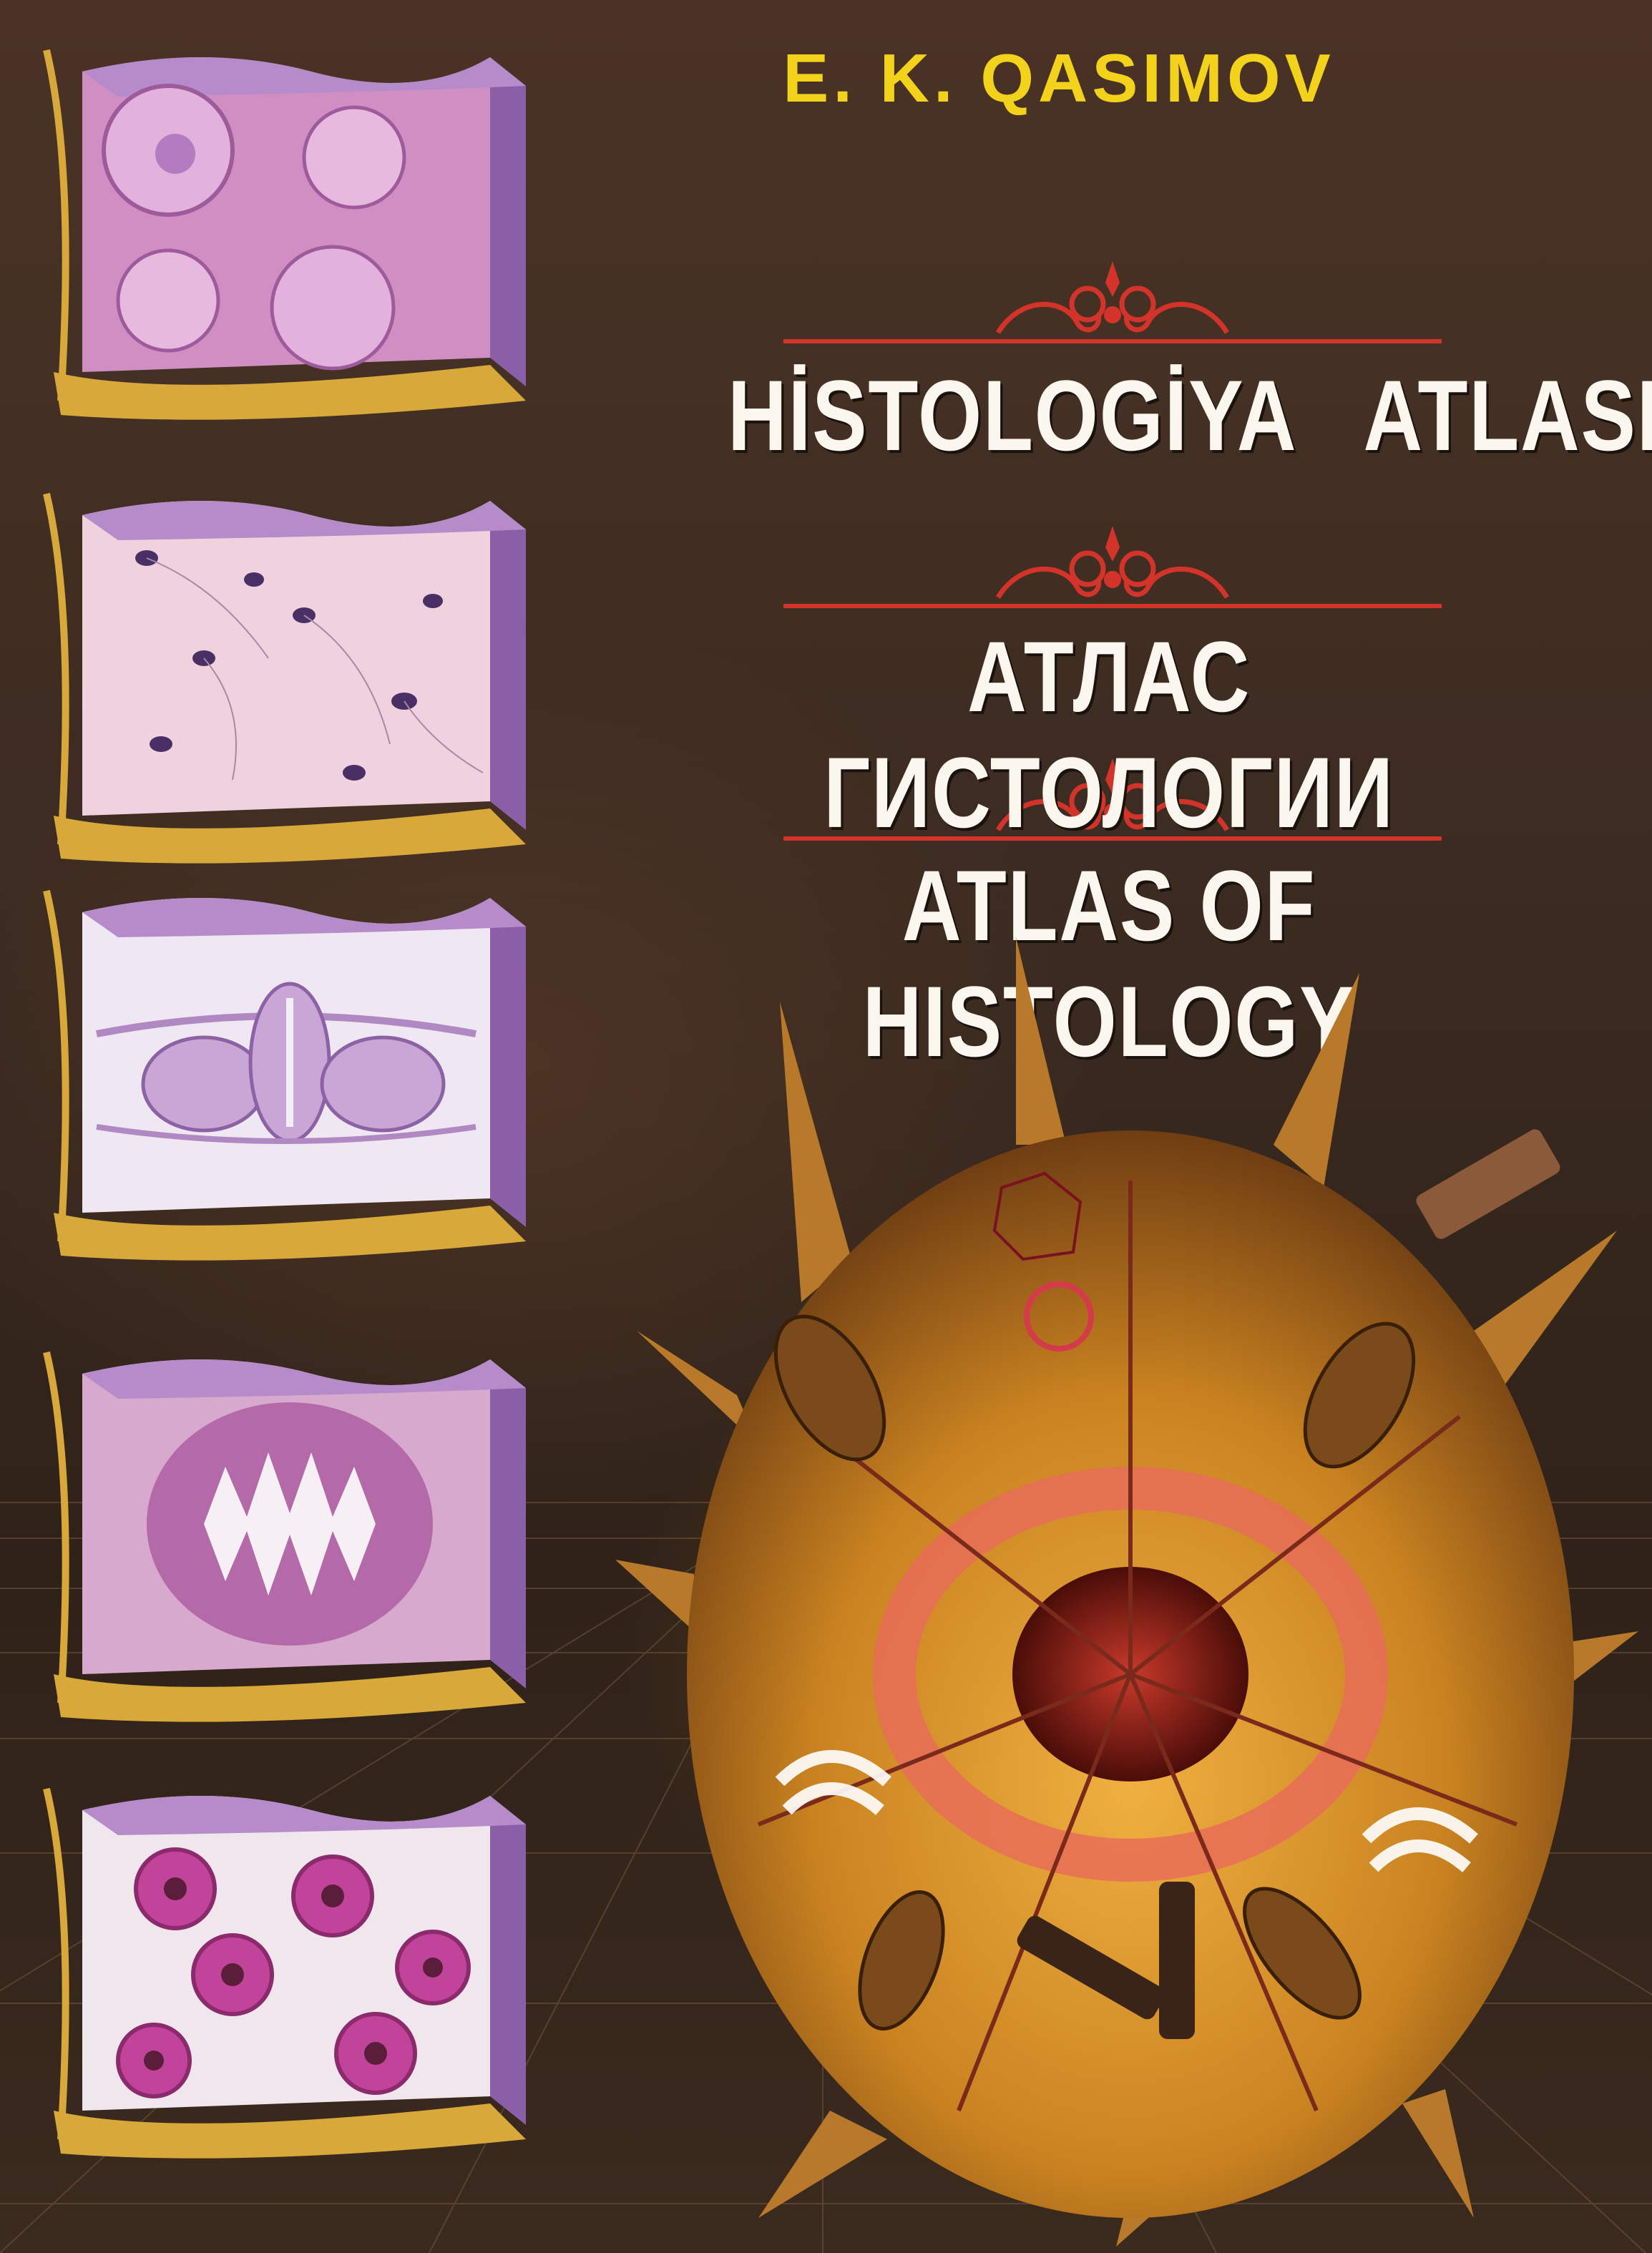  I want to click on author-name: E. K. QASIMOV, so click(1059, 78).